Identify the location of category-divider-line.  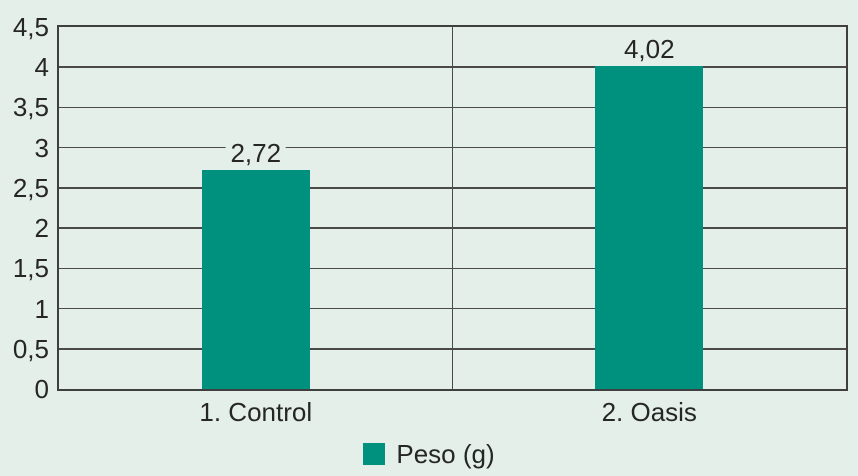
(452, 208).